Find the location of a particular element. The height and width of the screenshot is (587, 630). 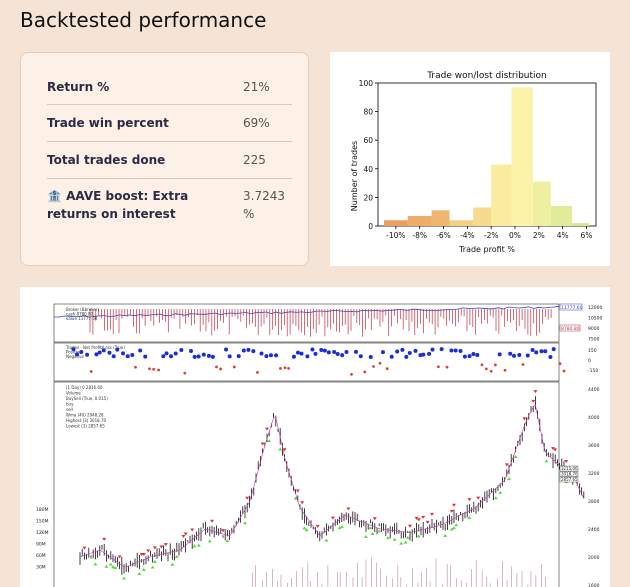

broker-tick-label: 9000 is located at coordinates (594, 329).